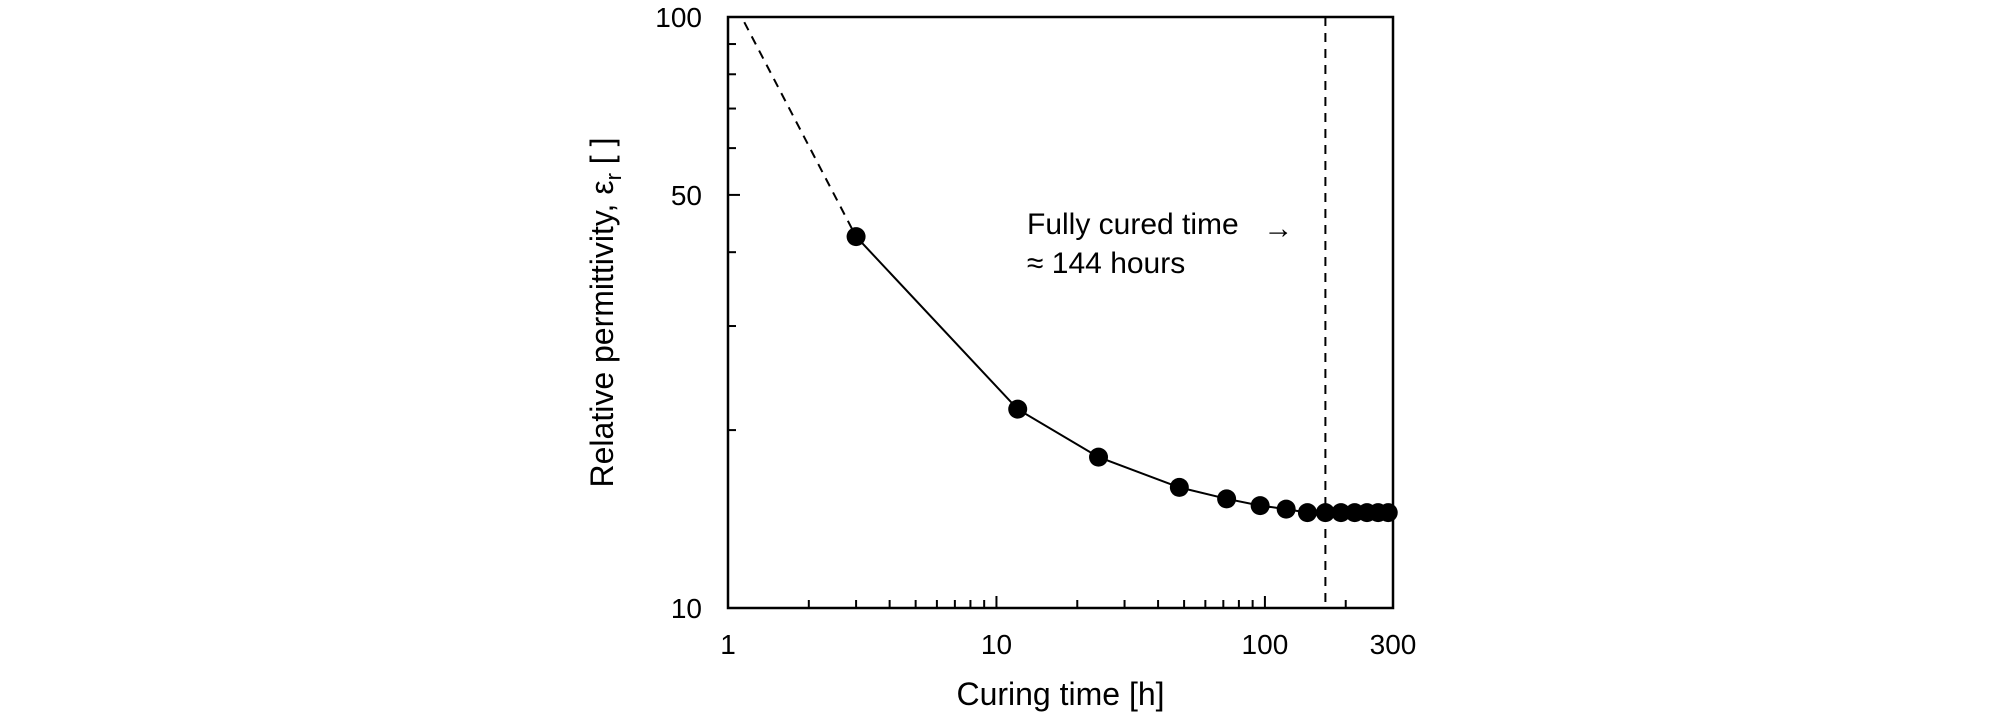 The height and width of the screenshot is (715, 2008). What do you see at coordinates (996, 644) in the screenshot?
I see `x-tick-label: 10` at bounding box center [996, 644].